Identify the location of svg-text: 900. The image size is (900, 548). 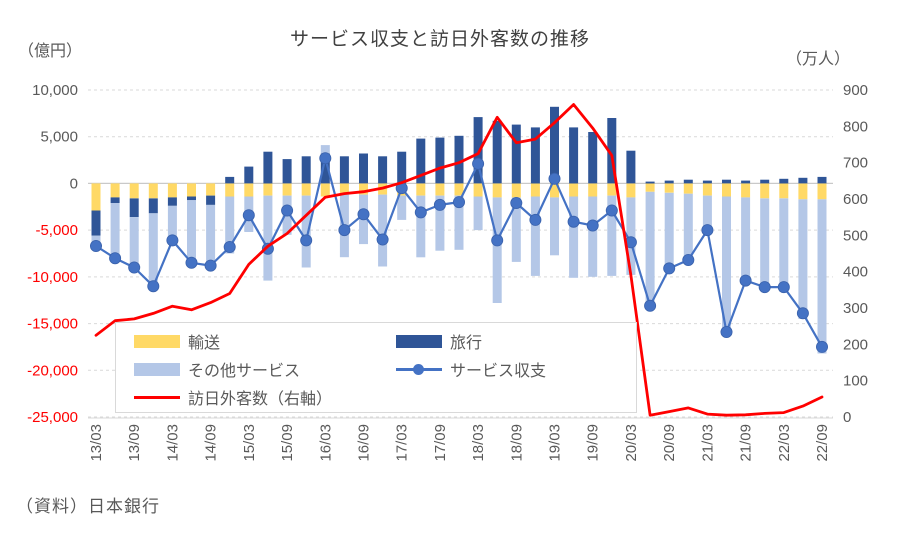
(855, 90).